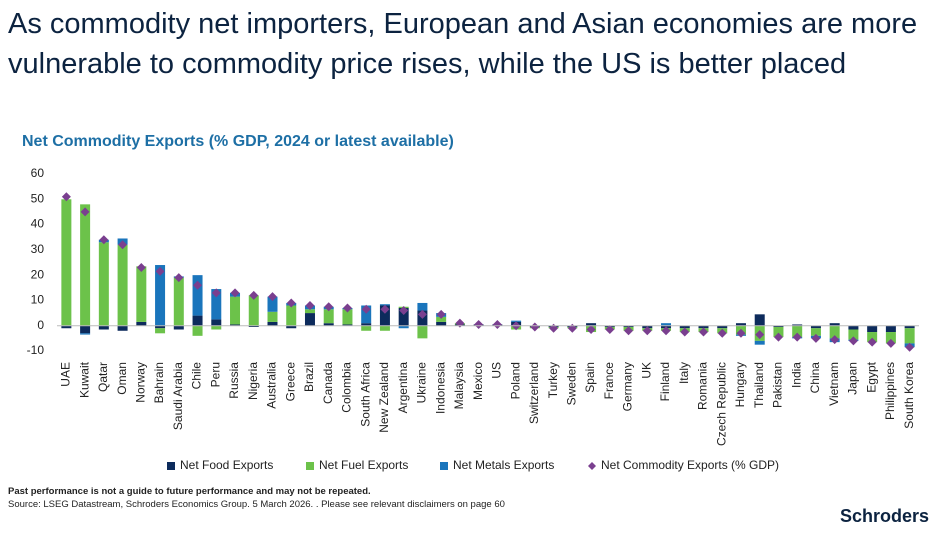  I want to click on x-tick-label: Bahrain, so click(159, 382).